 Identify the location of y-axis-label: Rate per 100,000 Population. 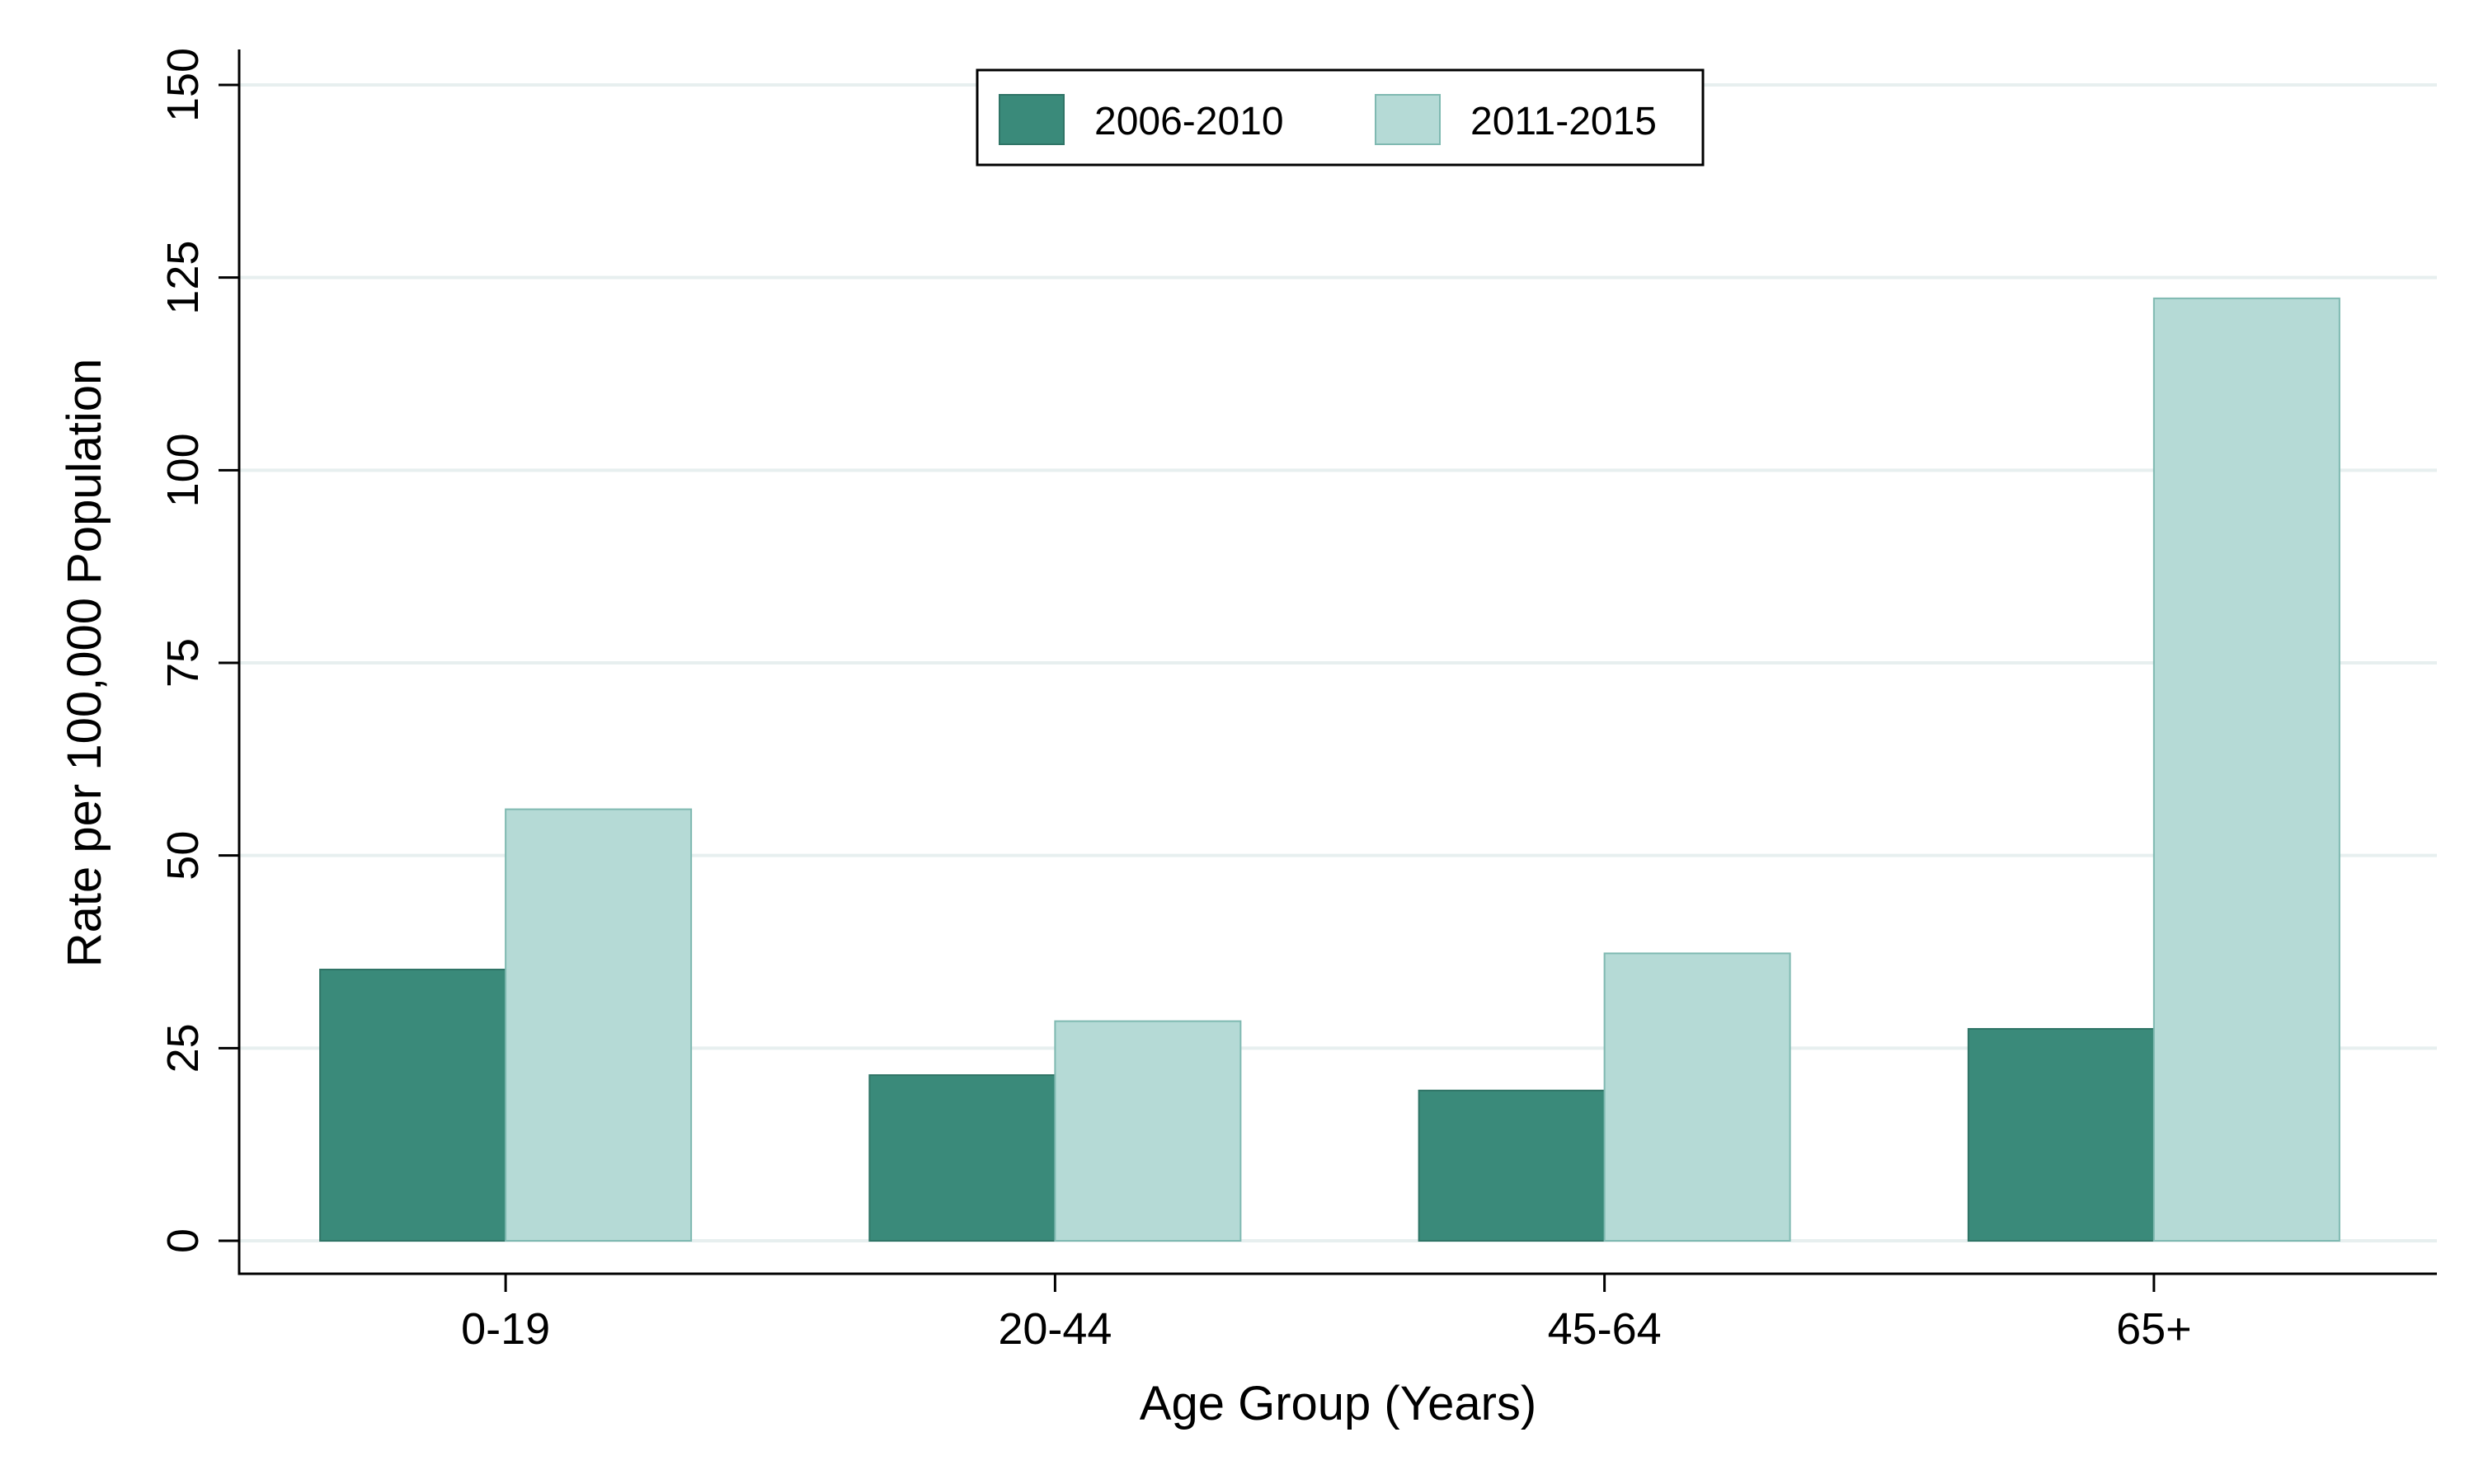
(84, 663).